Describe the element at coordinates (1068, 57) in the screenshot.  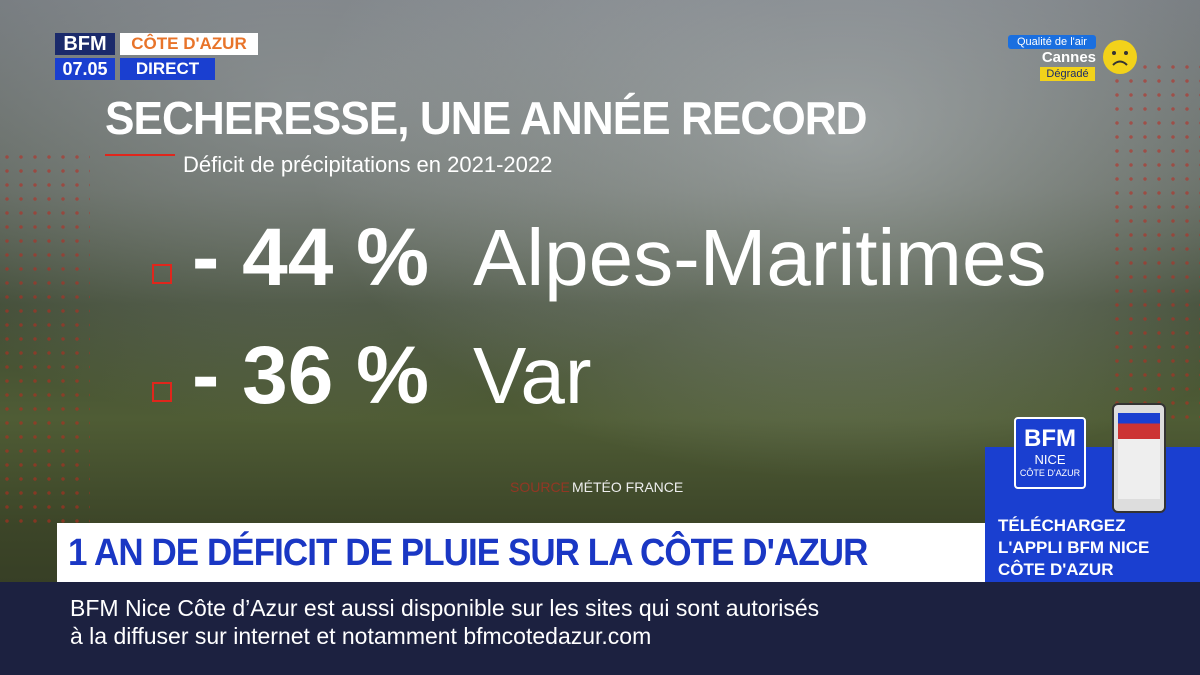
I see `air-city: Cannes` at that location.